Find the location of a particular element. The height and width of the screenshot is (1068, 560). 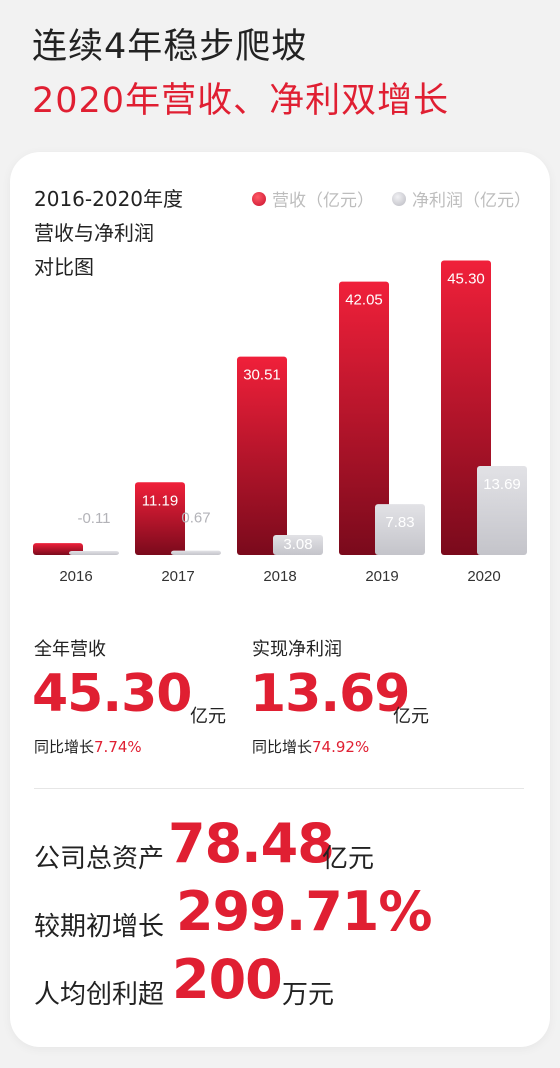

profit-value-label-2019: 7.83 is located at coordinates (399, 522).